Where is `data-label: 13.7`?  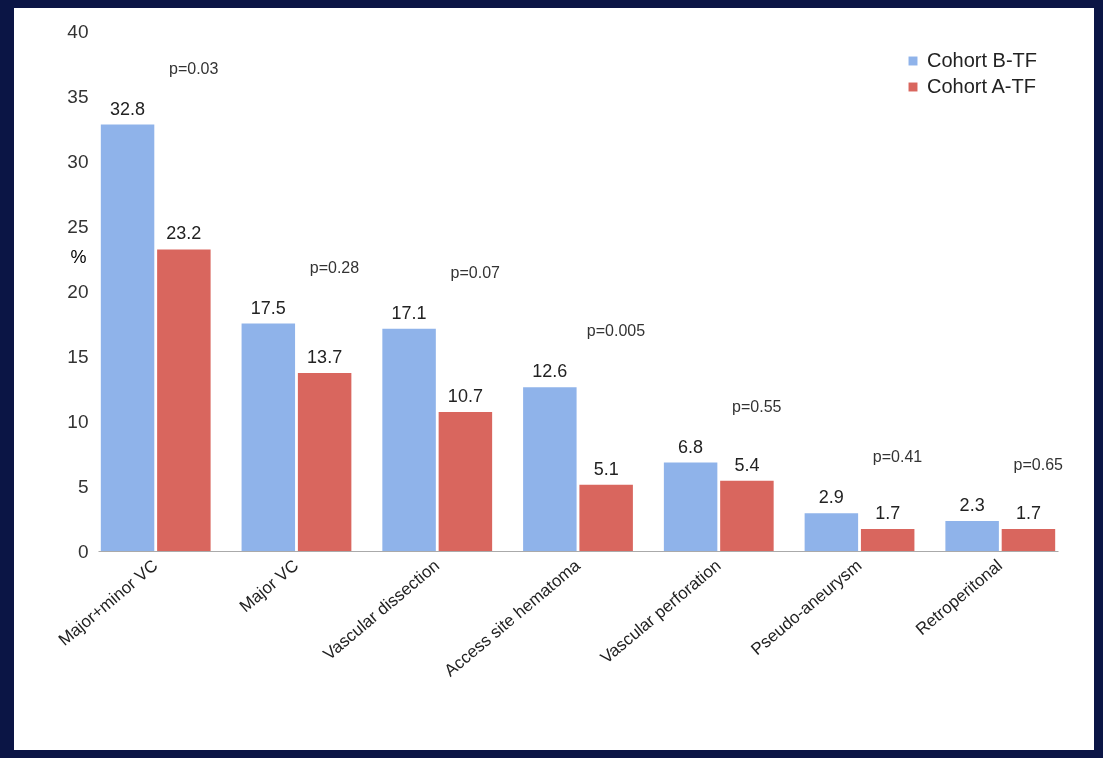 data-label: 13.7 is located at coordinates (325, 356).